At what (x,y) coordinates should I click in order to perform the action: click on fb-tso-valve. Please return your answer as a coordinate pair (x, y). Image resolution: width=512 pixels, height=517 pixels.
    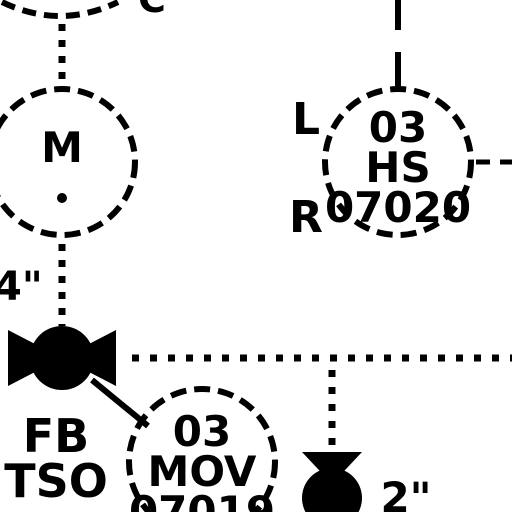
    Looking at the image, I should click on (62, 358).